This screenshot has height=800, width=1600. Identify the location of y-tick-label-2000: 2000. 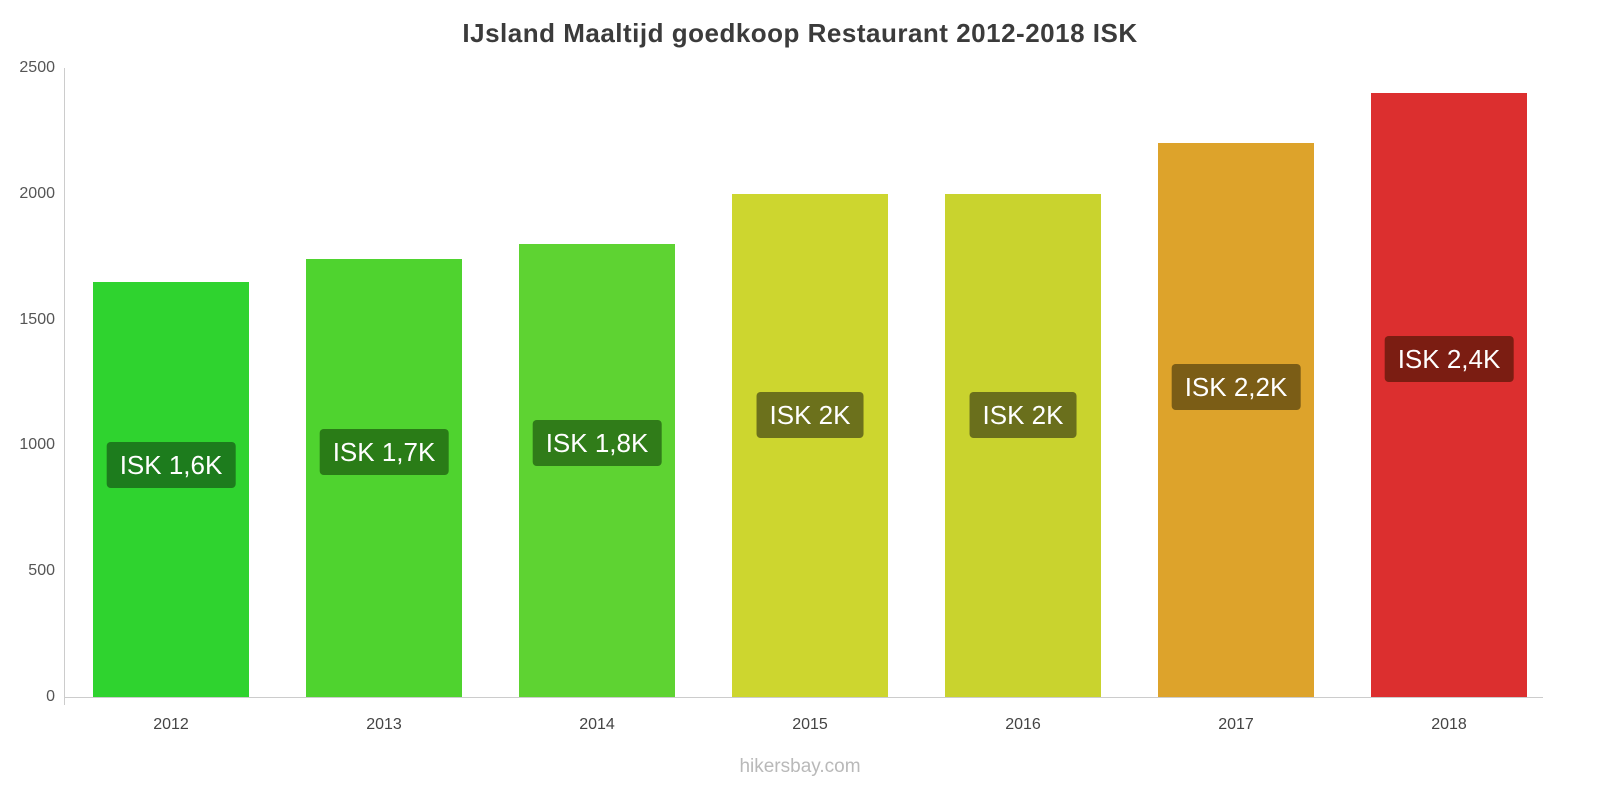
(37, 193).